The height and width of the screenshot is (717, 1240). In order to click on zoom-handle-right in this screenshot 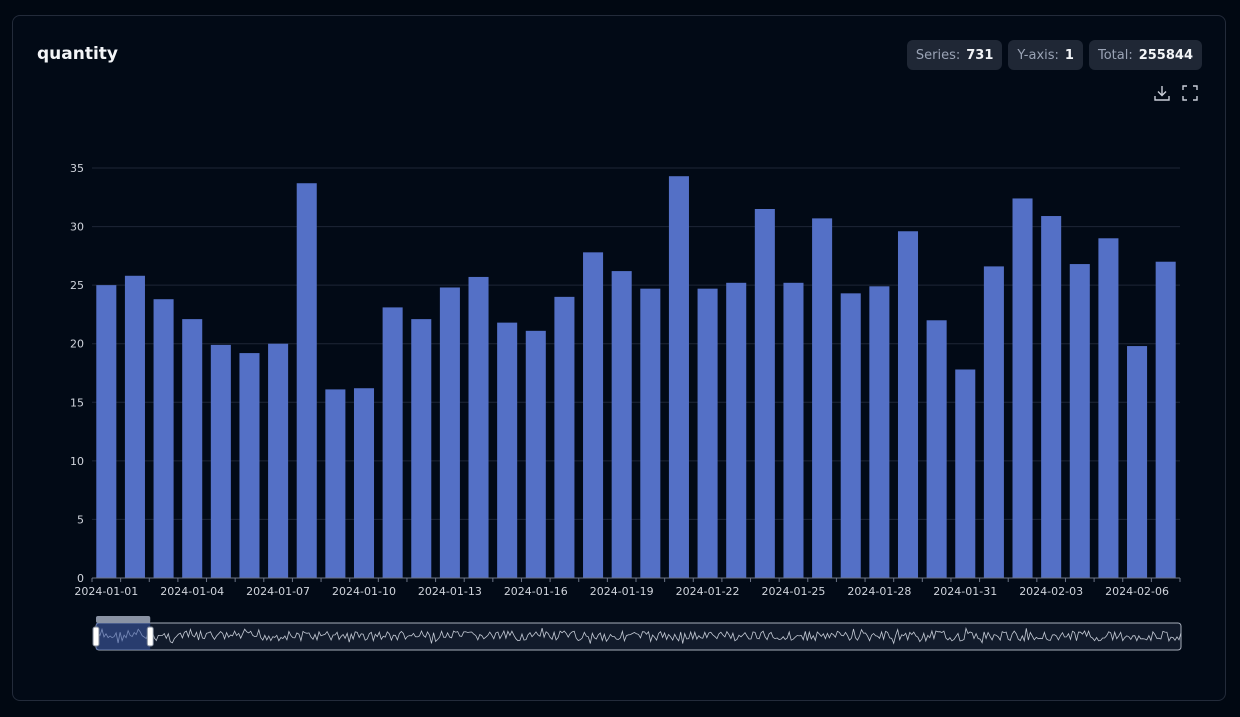, I will do `click(150, 636)`.